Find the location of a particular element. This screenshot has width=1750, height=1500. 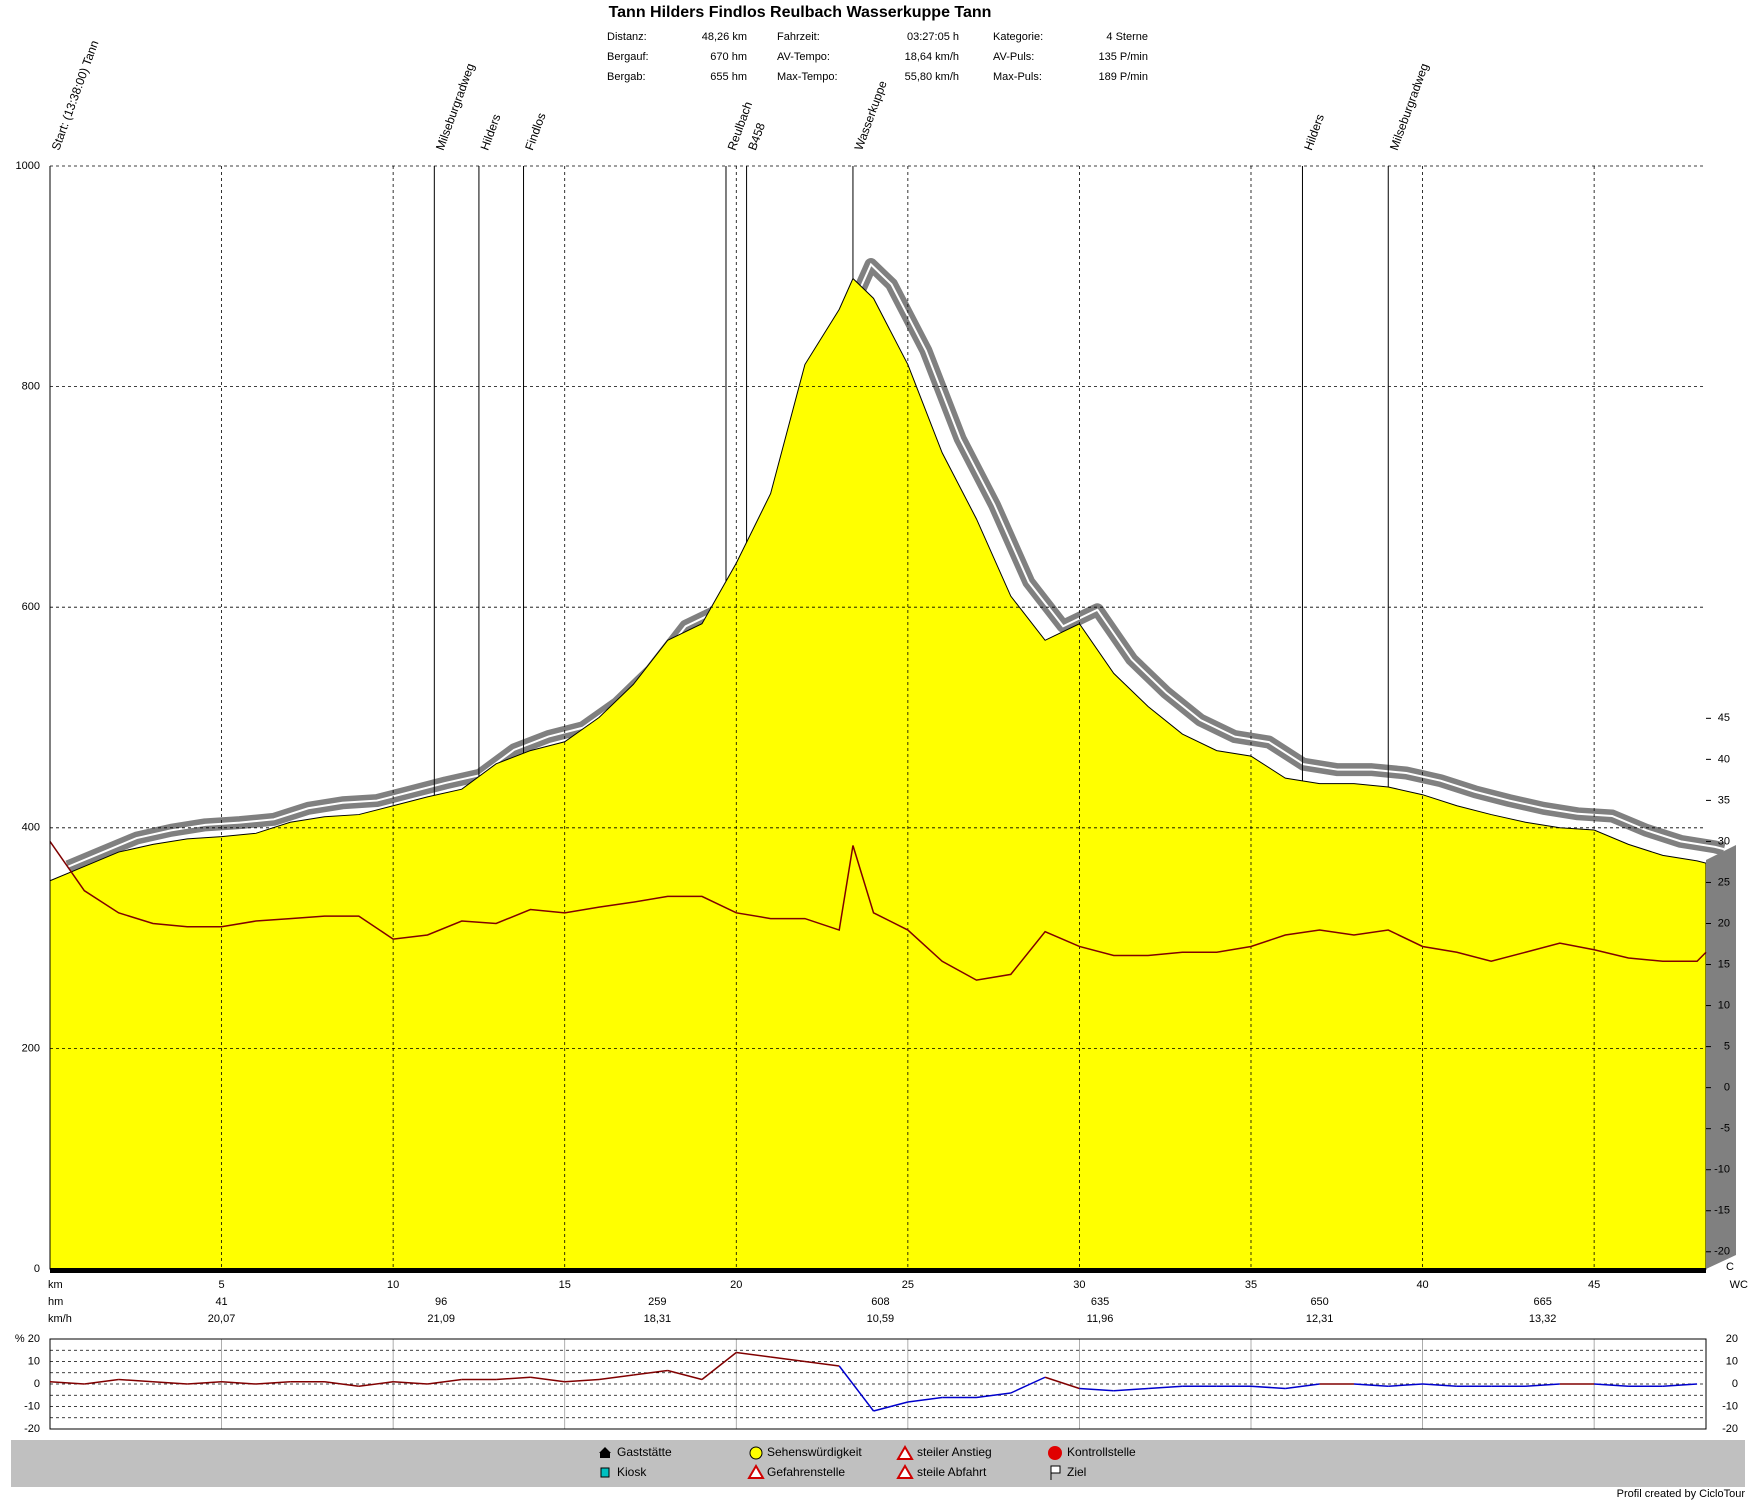

y-tick-label: -10 is located at coordinates (32, 1406).